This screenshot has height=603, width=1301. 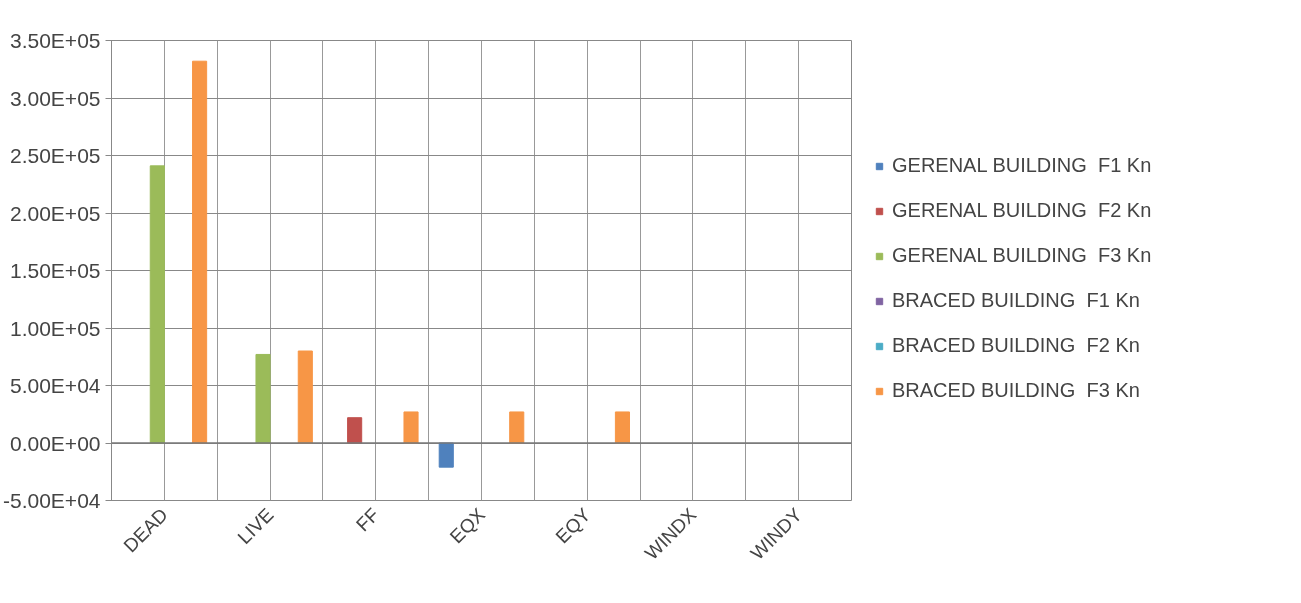 What do you see at coordinates (1022, 210) in the screenshot?
I see `legend-label: GERENAL BUILDING F2 Kn` at bounding box center [1022, 210].